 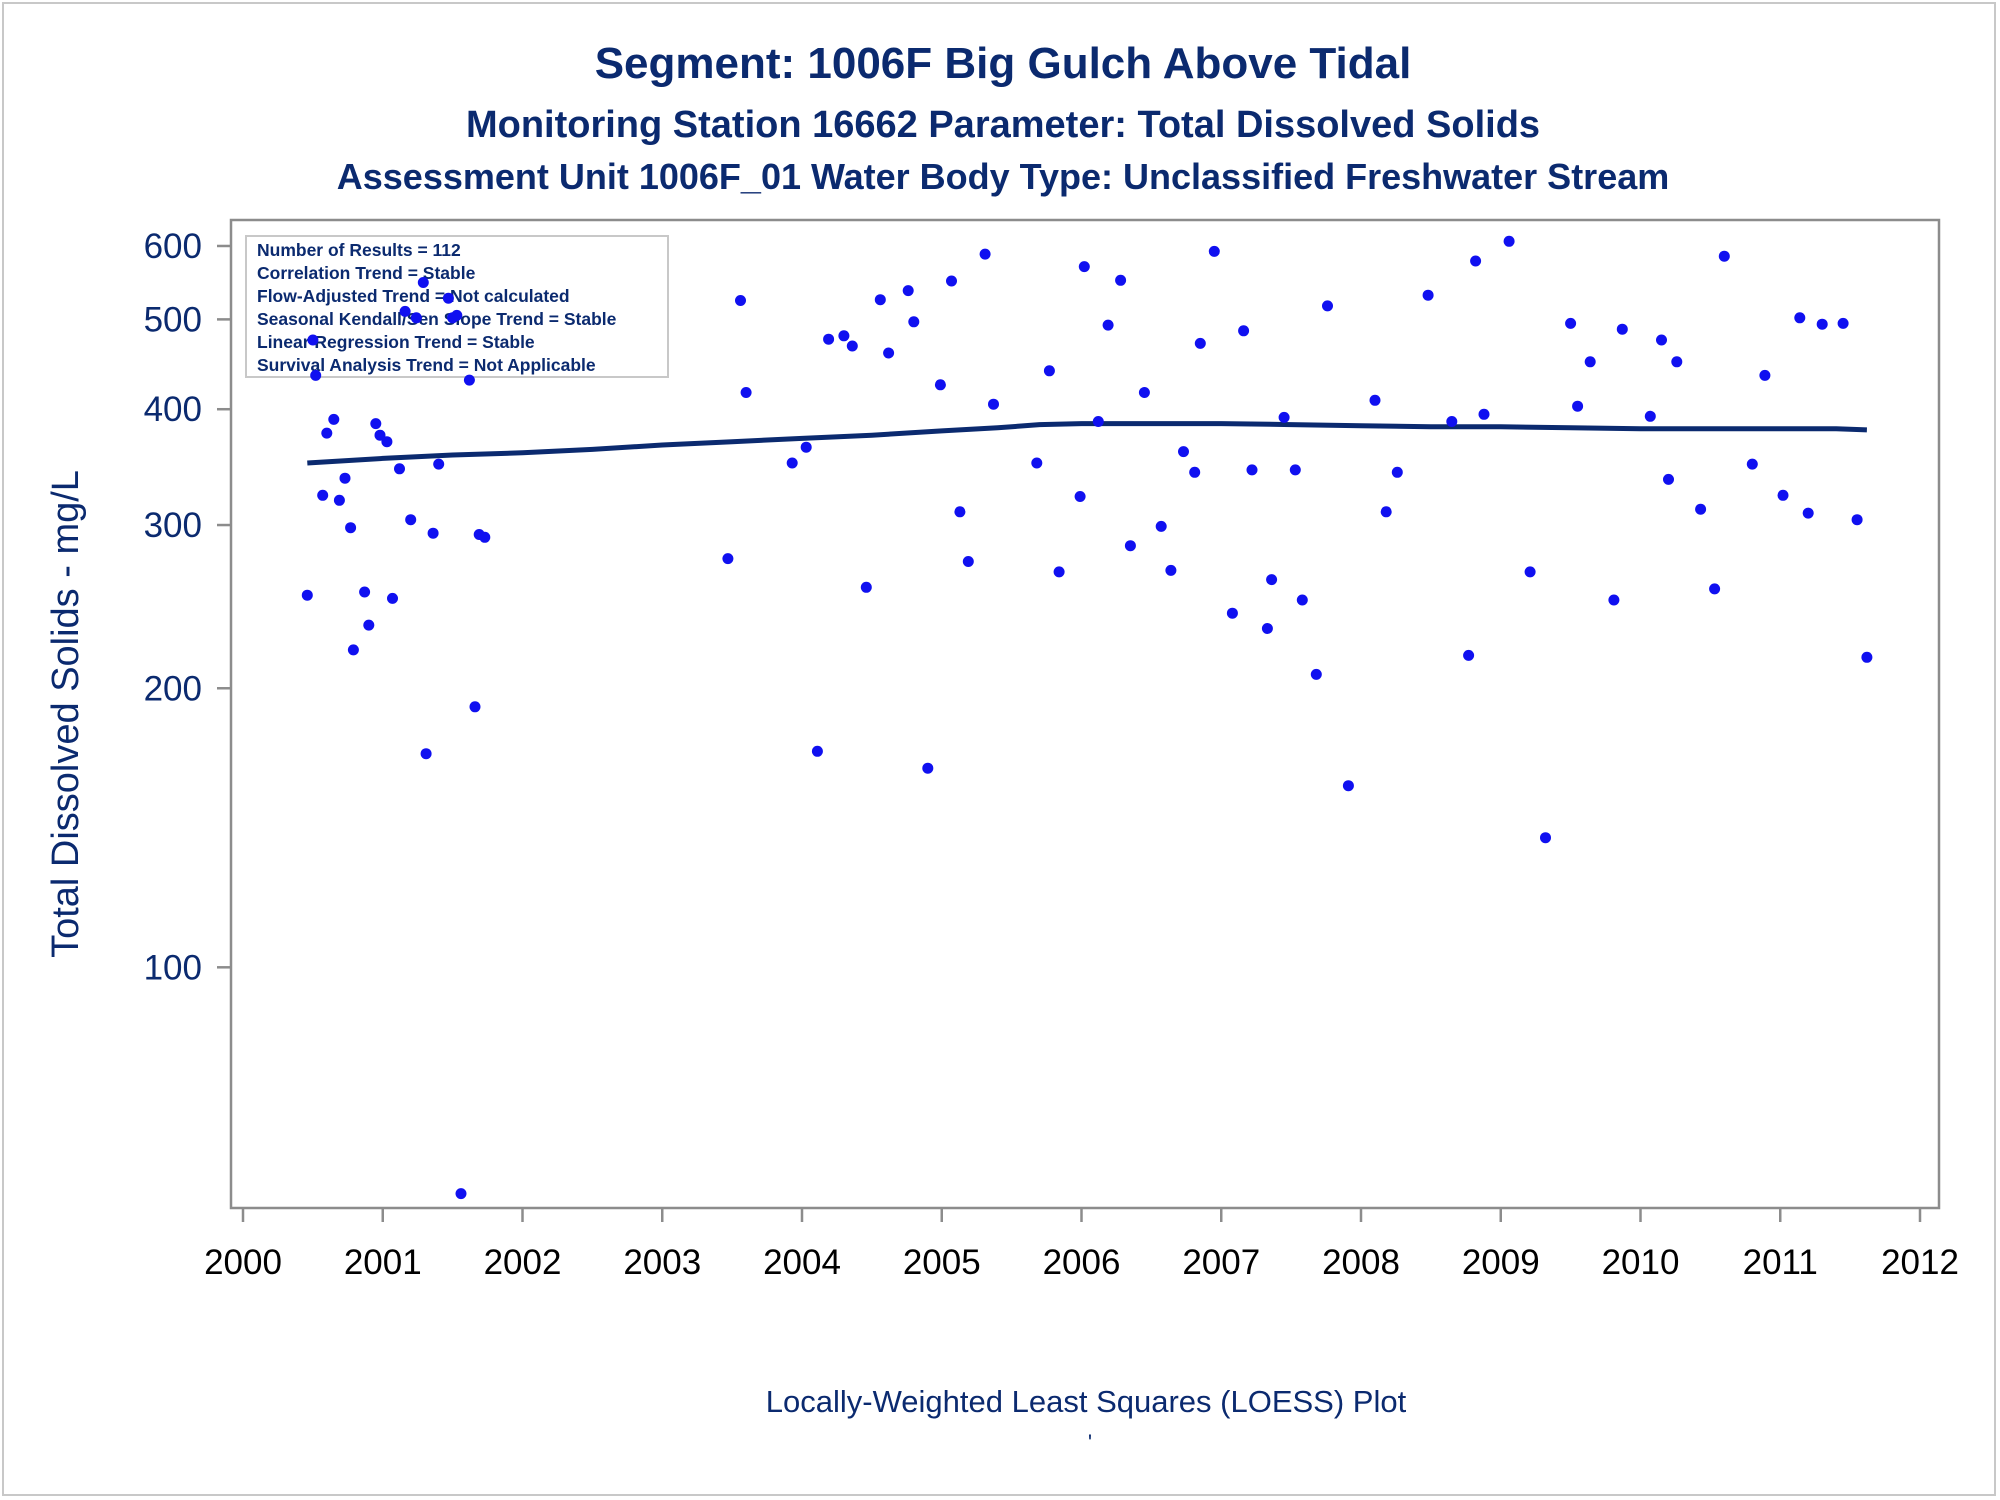 What do you see at coordinates (1920, 1262) in the screenshot?
I see `x-tick-label-2012: 2012` at bounding box center [1920, 1262].